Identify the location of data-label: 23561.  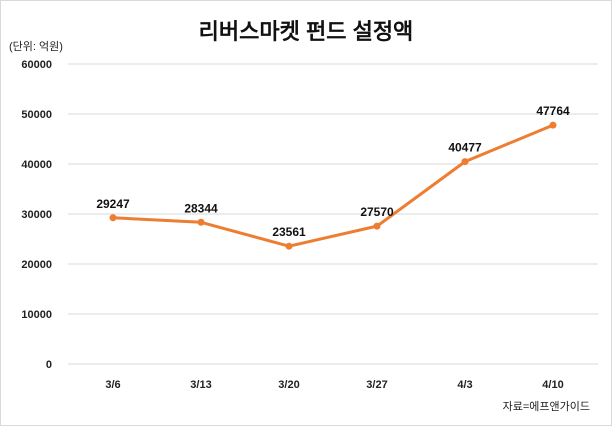
(289, 232).